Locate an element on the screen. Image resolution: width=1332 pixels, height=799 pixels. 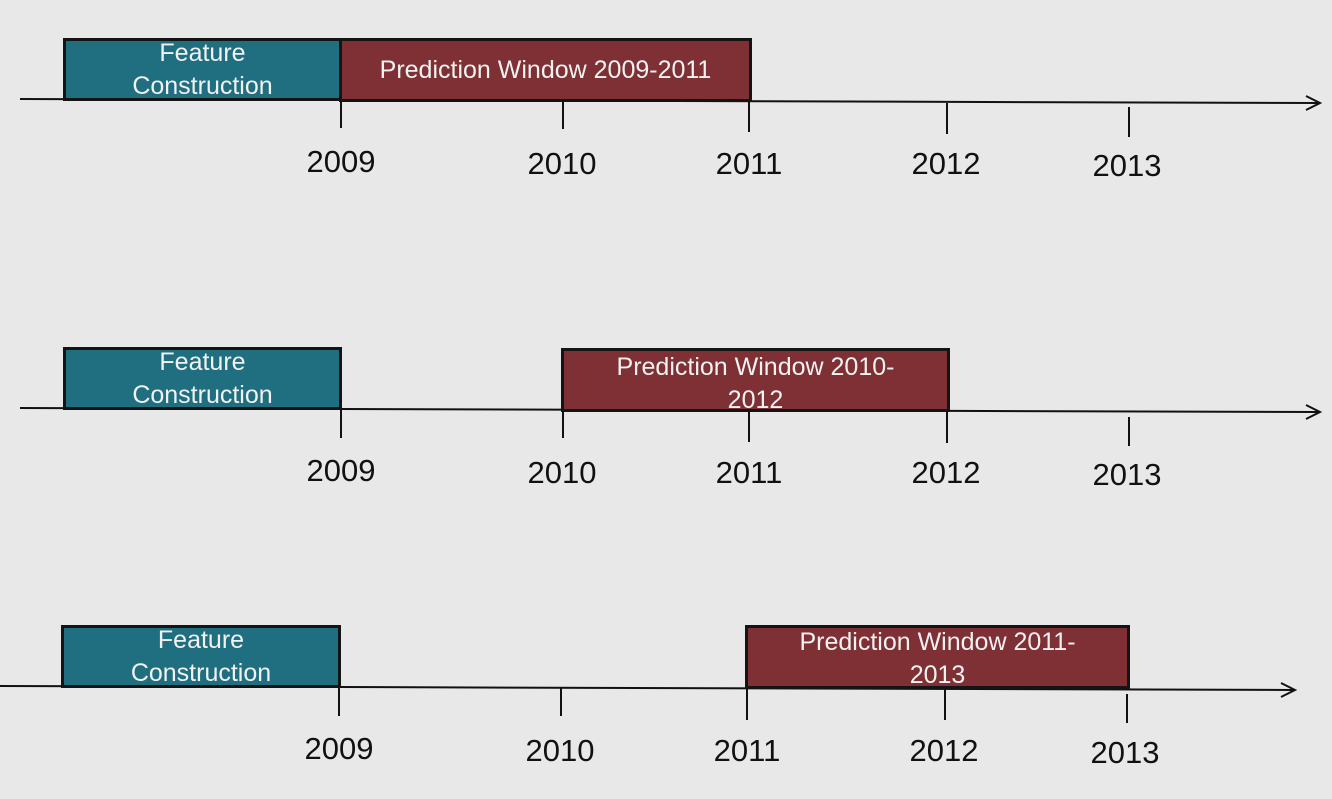
prediction-window-box: Prediction Window 2010- 2012 is located at coordinates (755, 381).